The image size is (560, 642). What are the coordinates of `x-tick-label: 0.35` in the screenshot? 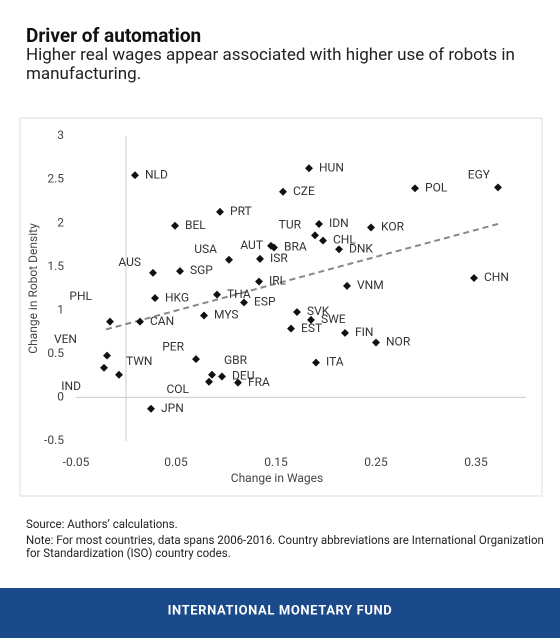 It's located at (476, 462).